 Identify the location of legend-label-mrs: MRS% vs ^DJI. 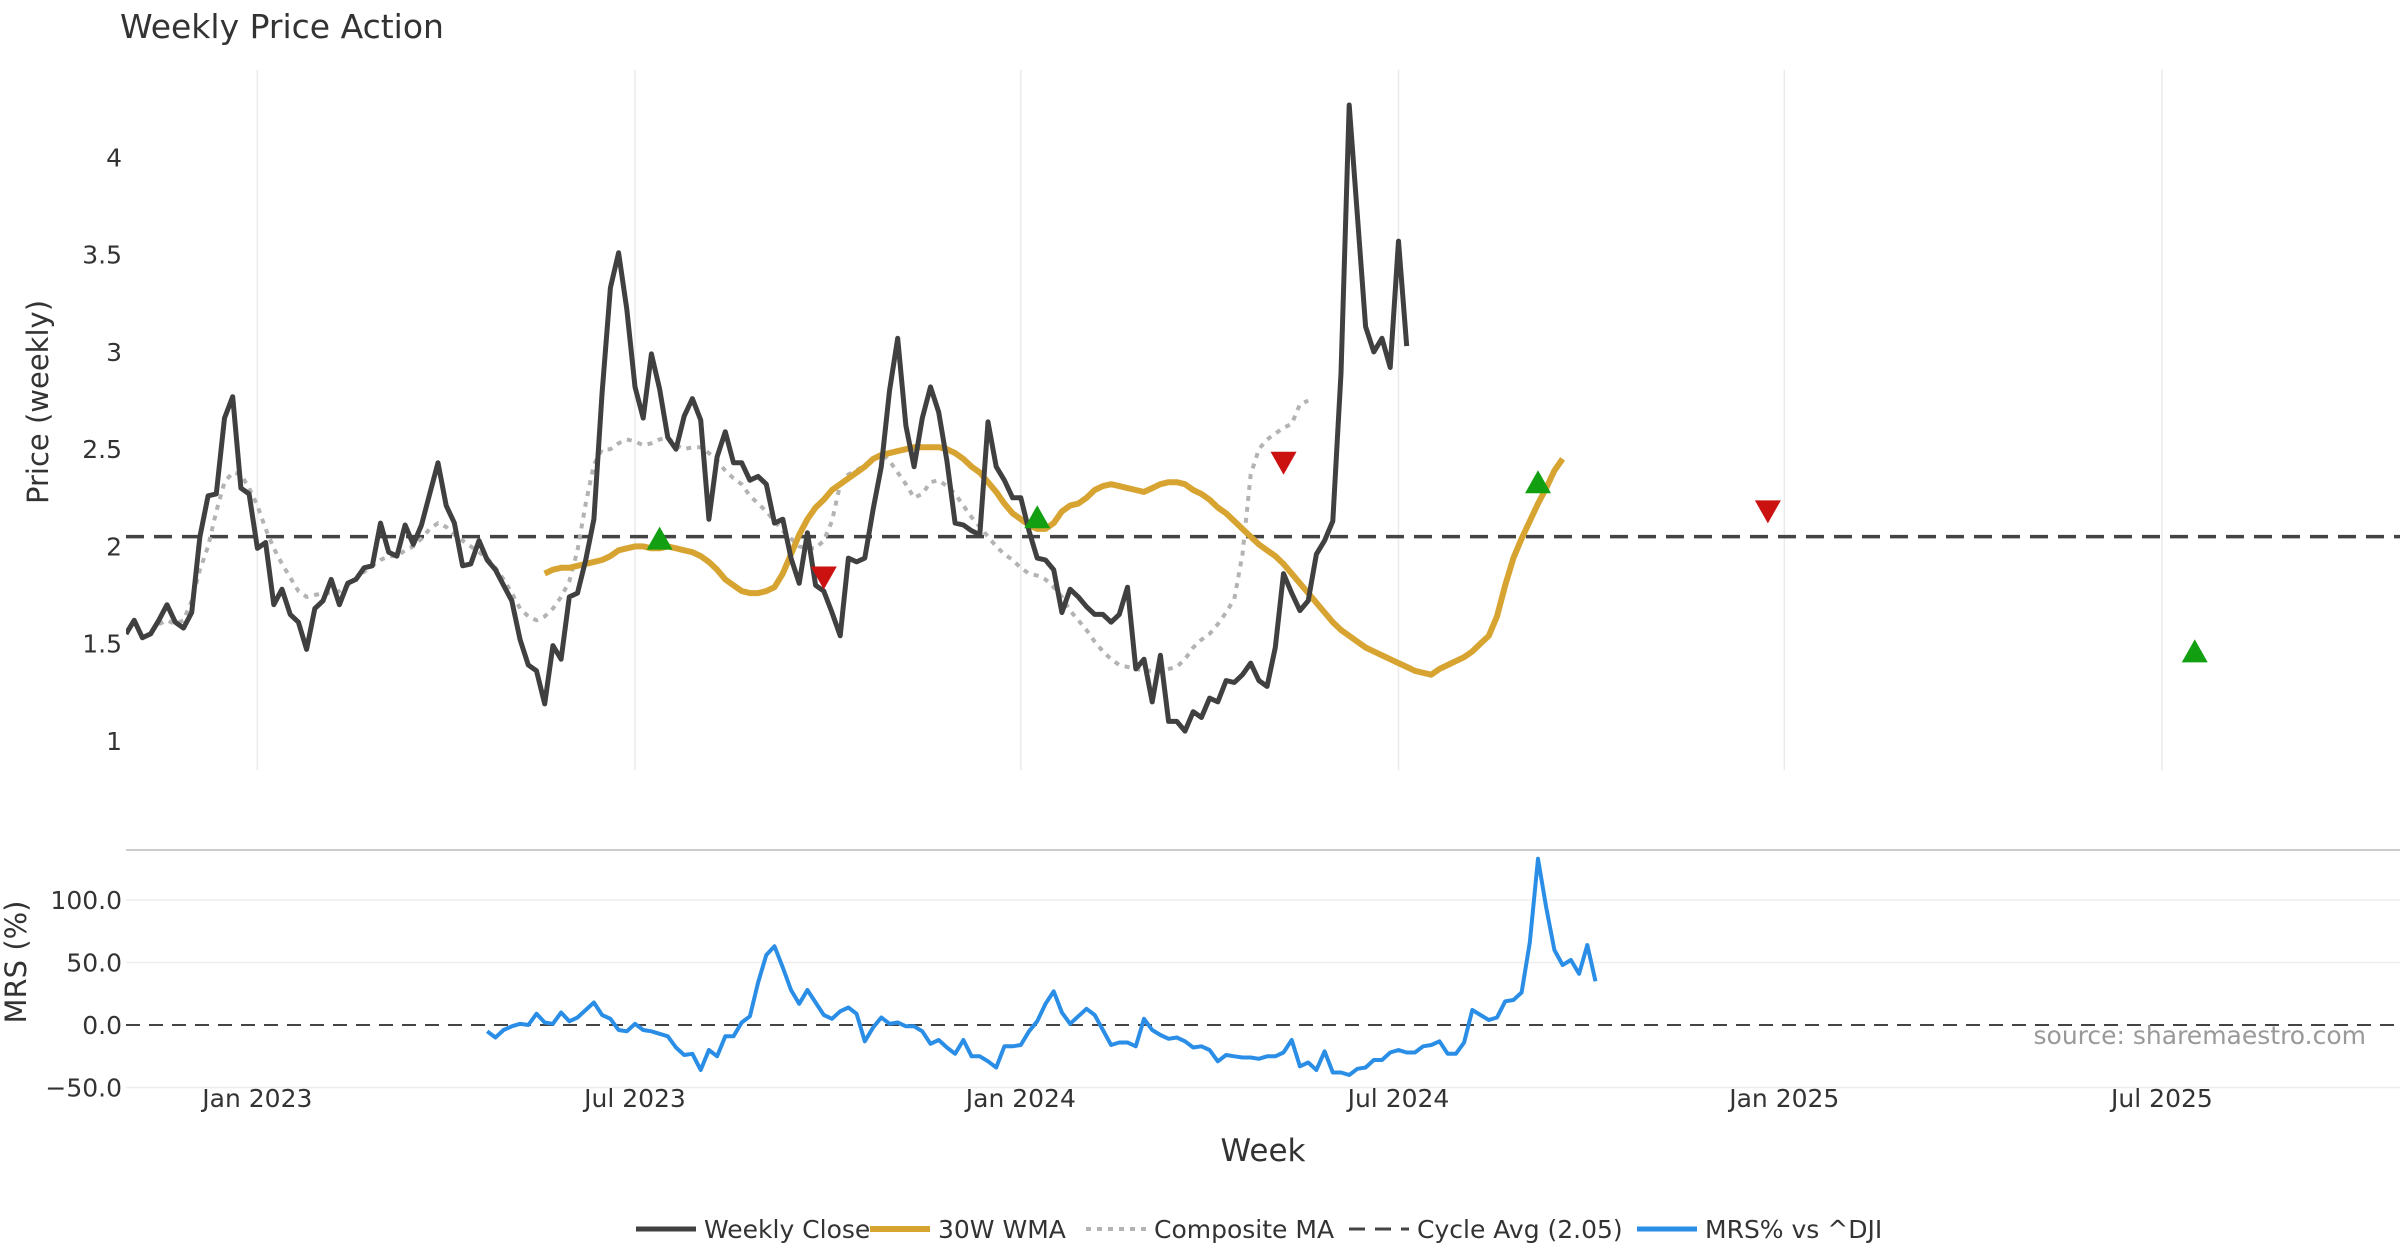
(1793, 1229).